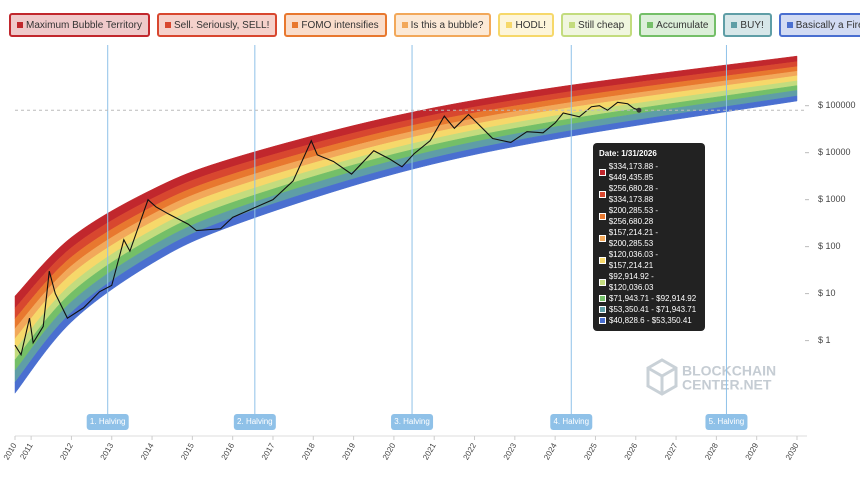 The width and height of the screenshot is (860, 478). Describe the element at coordinates (147, 451) in the screenshot. I see `x-tick-label: 2014` at that location.